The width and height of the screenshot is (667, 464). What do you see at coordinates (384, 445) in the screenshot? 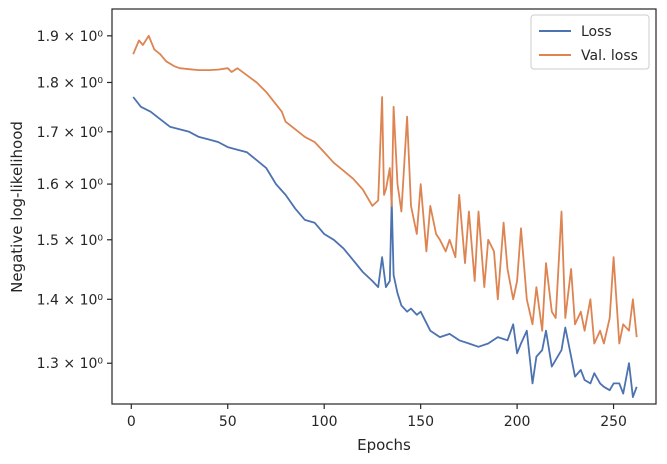
I see `x-axis-label: Epochs` at bounding box center [384, 445].